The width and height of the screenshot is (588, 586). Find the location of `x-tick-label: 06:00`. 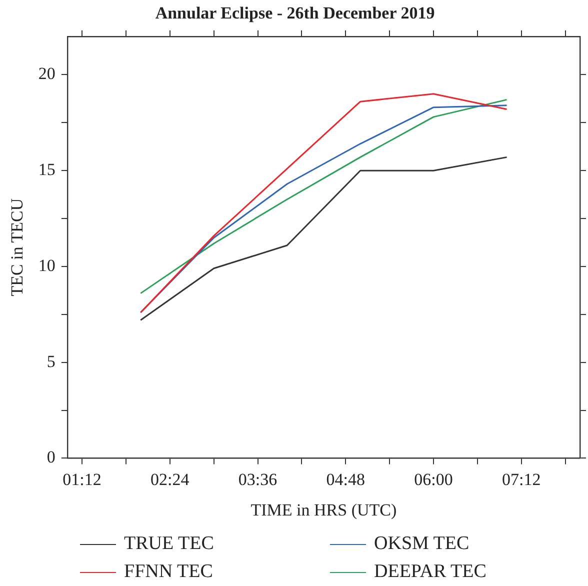

x-tick-label: 06:00 is located at coordinates (433, 479).